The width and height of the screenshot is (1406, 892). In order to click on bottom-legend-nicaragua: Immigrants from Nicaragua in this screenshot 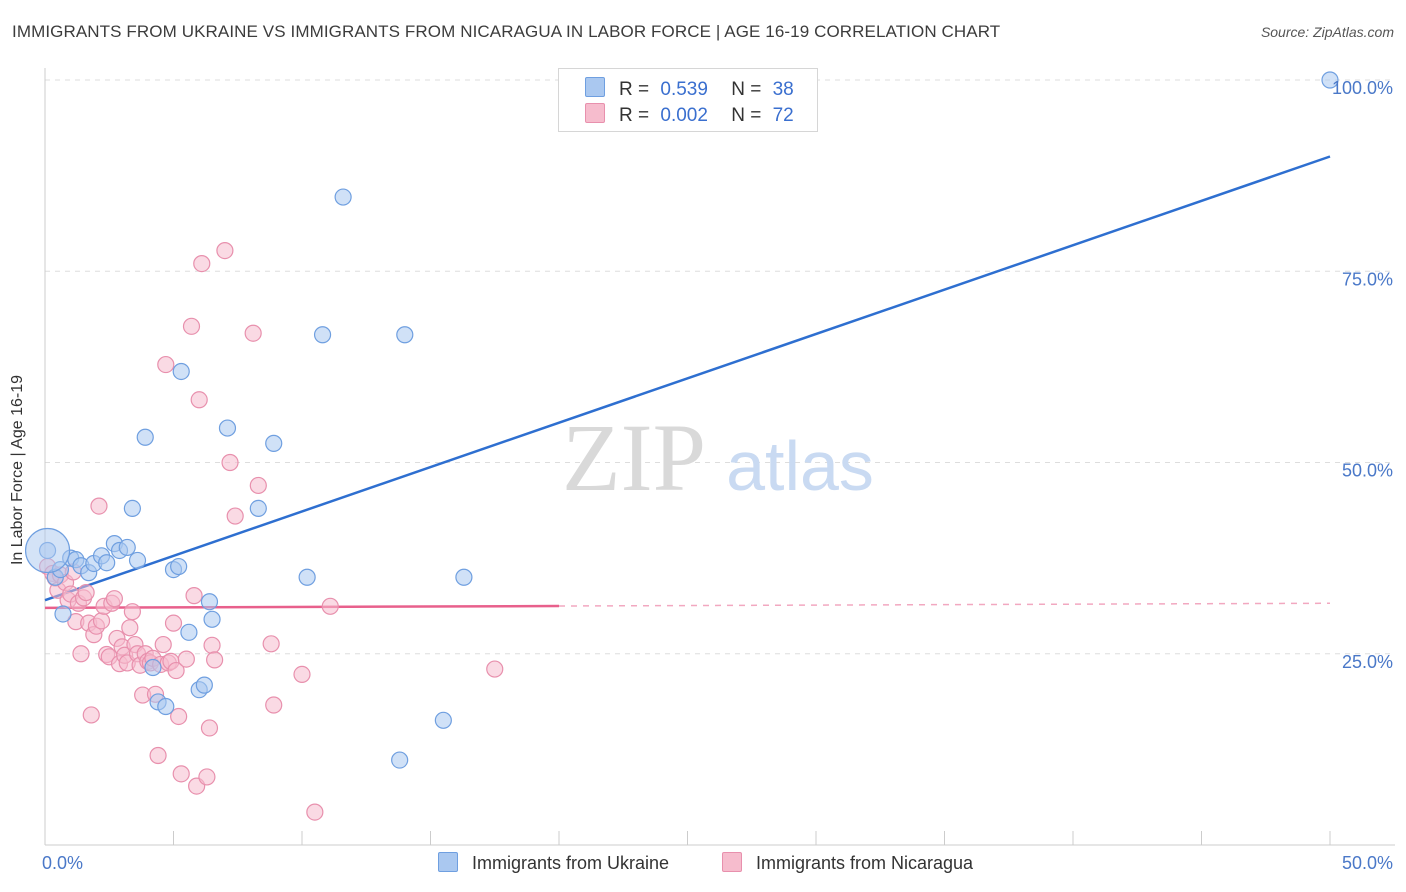, I will do `click(847, 863)`.